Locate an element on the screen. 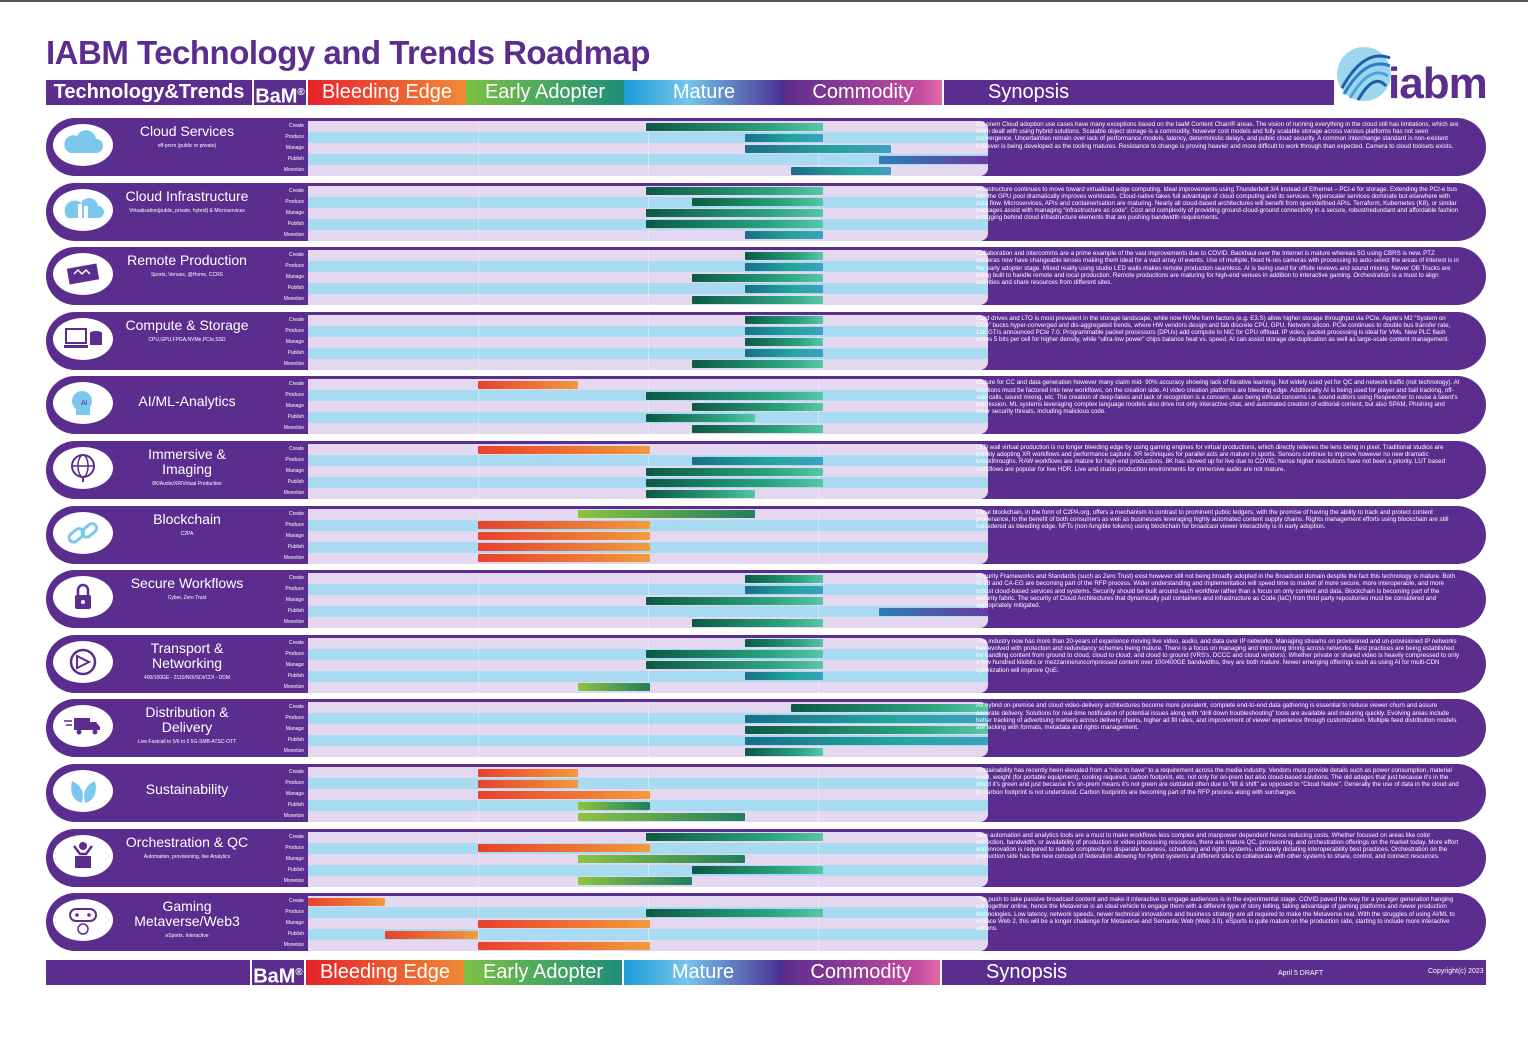 The image size is (1528, 1042). lane-create is located at coordinates (648, 514).